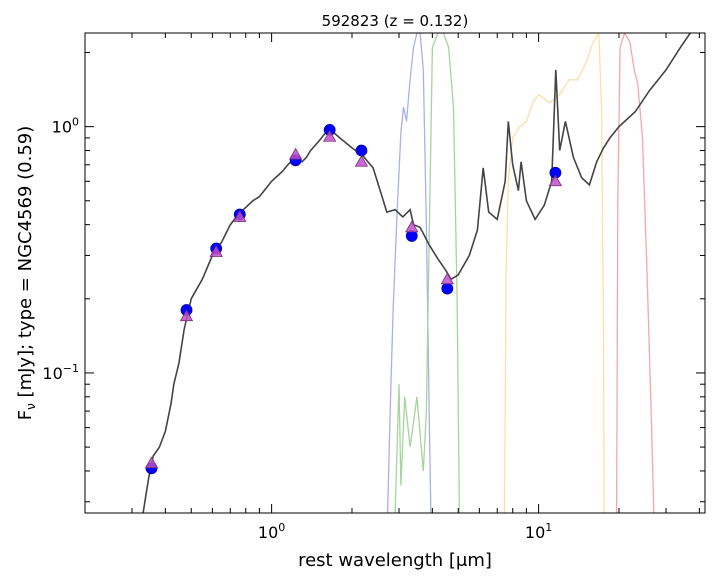 The height and width of the screenshot is (587, 720). I want to click on y-axis-label: Fν [mJy]; type = NGC4569 (0.59), so click(26, 273).